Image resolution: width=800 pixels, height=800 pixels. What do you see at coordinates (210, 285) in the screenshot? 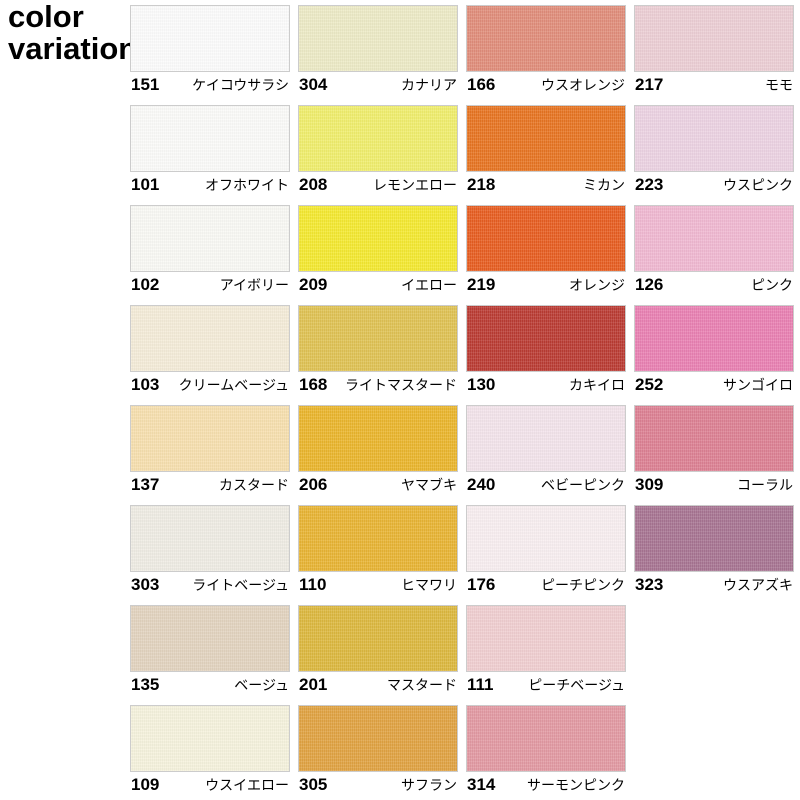
I see `swatch-label: 102 アイボリー` at bounding box center [210, 285].